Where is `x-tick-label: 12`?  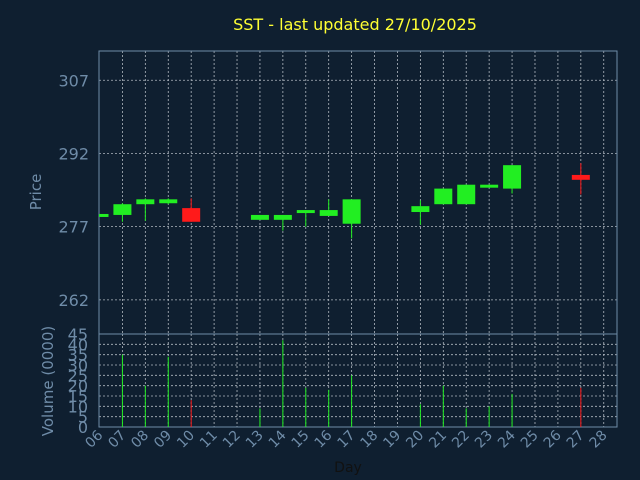
x-tick-label: 12 is located at coordinates (232, 440).